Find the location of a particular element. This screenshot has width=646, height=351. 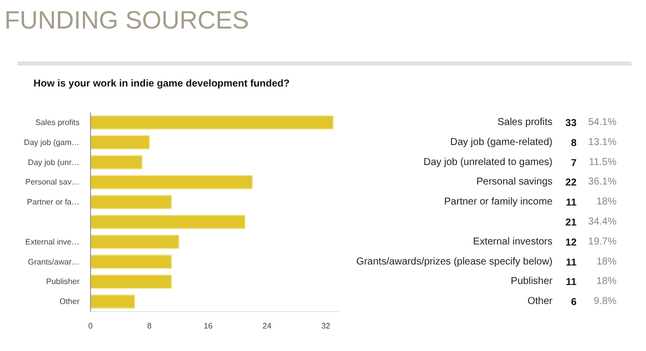

text: 11.5% is located at coordinates (602, 162).